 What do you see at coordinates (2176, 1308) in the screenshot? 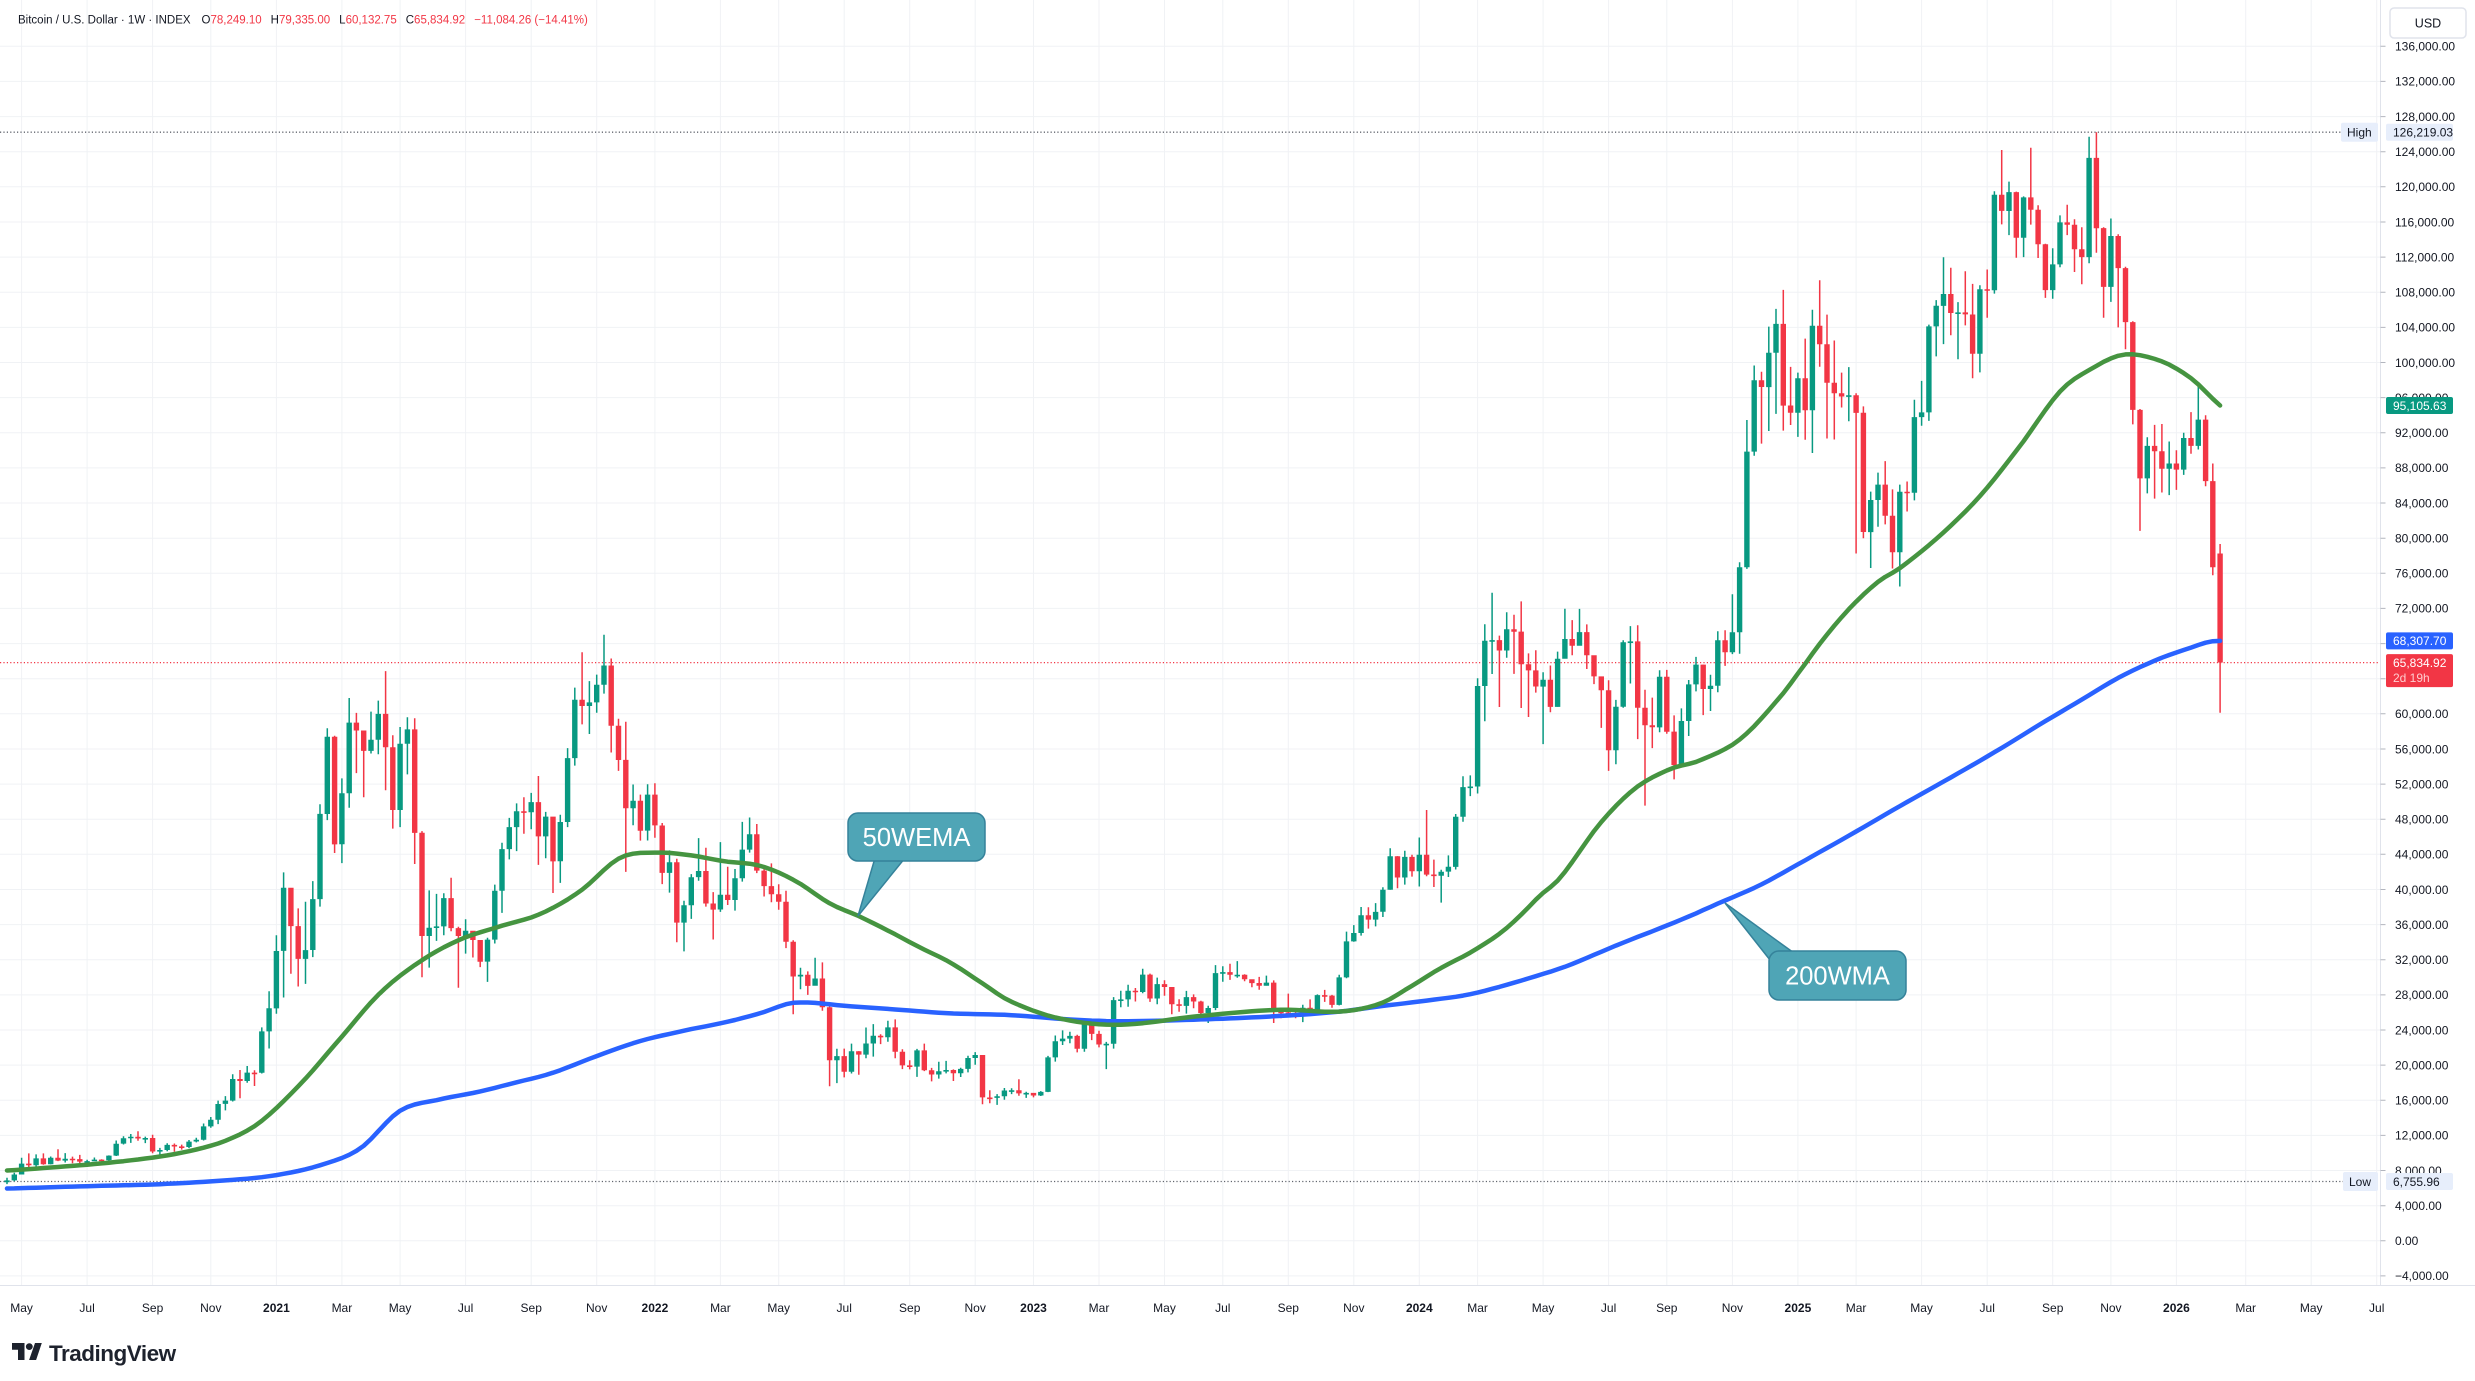
I see `svg-text: 2026` at bounding box center [2176, 1308].